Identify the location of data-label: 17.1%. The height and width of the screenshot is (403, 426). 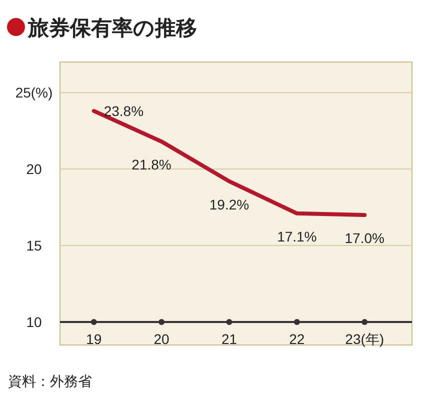
(297, 236).